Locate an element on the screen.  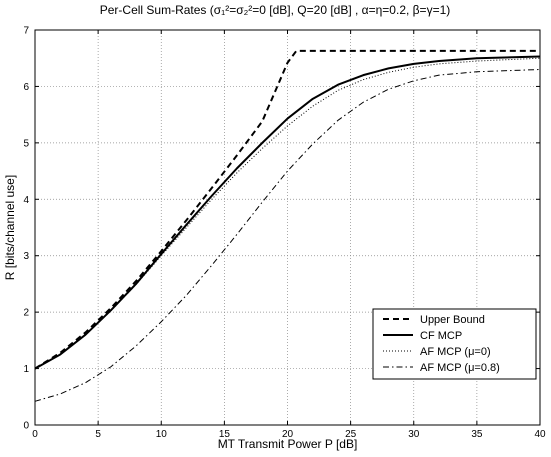
y-axis-label: R [bits/channel use] is located at coordinates (10, 227).